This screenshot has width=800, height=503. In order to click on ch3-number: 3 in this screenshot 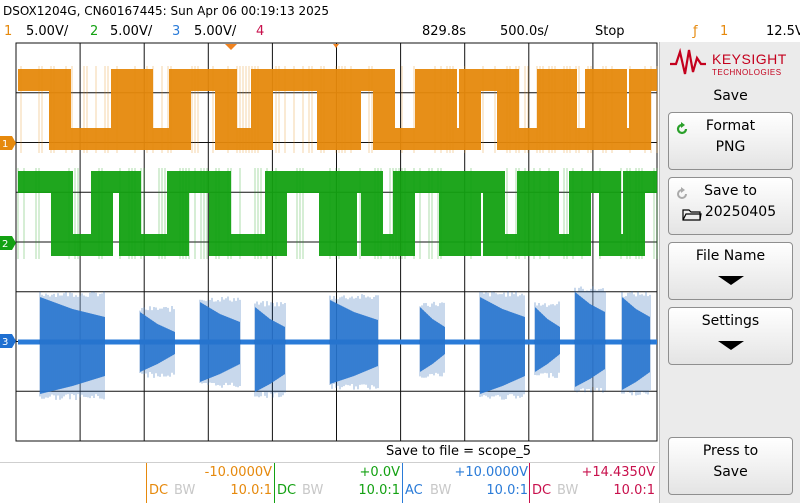, I will do `click(176, 31)`.